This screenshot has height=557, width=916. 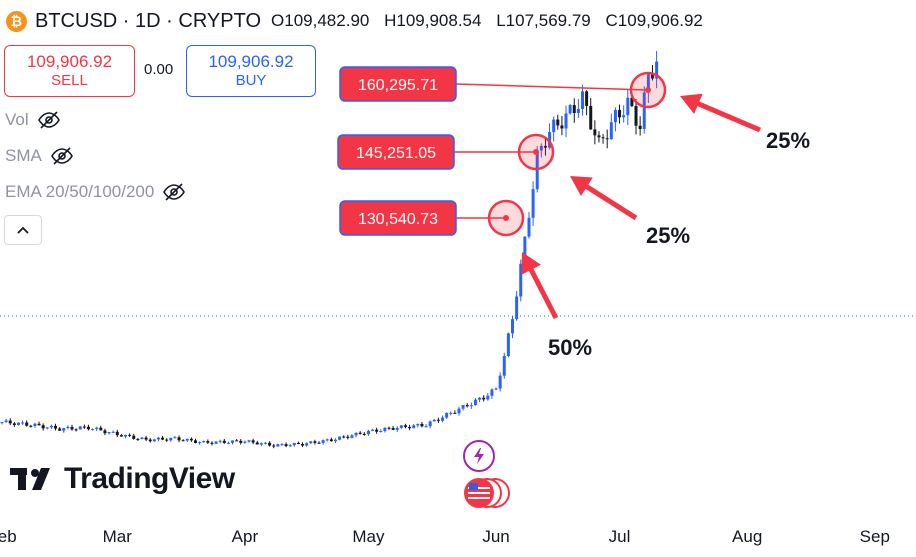 What do you see at coordinates (251, 71) in the screenshot?
I see `buy-button: 109,906.92 BUY` at bounding box center [251, 71].